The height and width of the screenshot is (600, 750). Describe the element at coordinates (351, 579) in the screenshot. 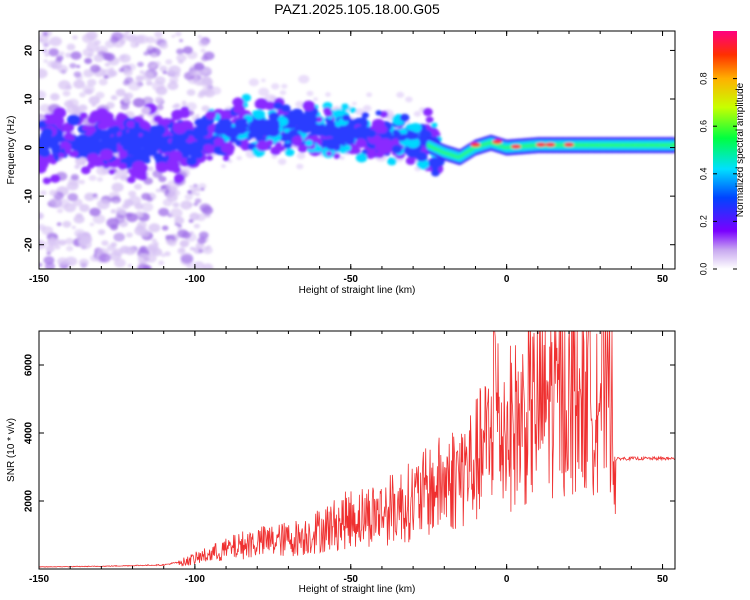

I see `snr-xtick-label: -50` at that location.